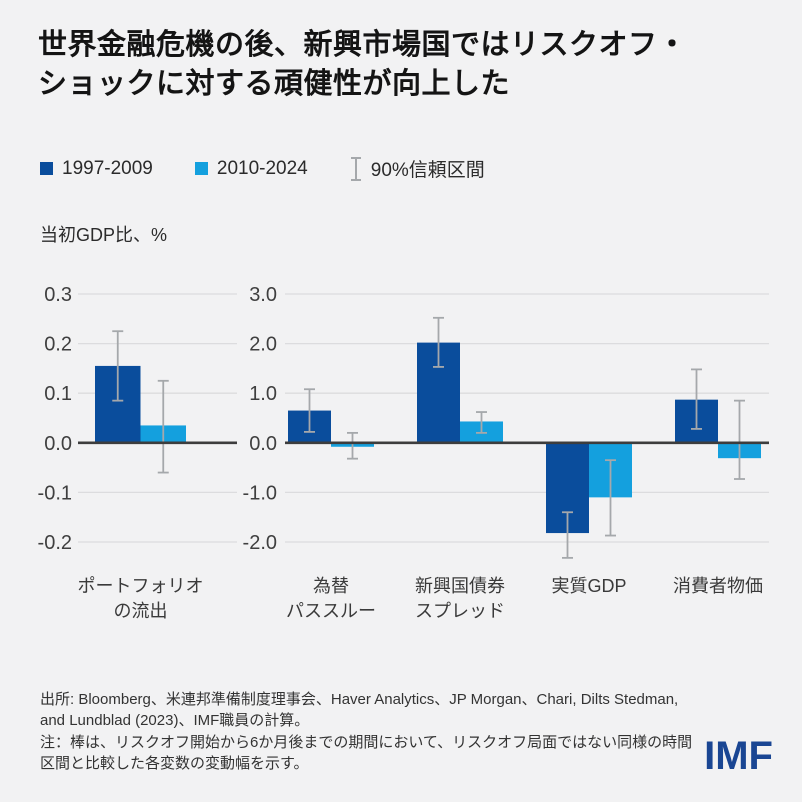 This screenshot has height=802, width=802. Describe the element at coordinates (260, 543) in the screenshot. I see `y-tick-label: -2.0` at that location.